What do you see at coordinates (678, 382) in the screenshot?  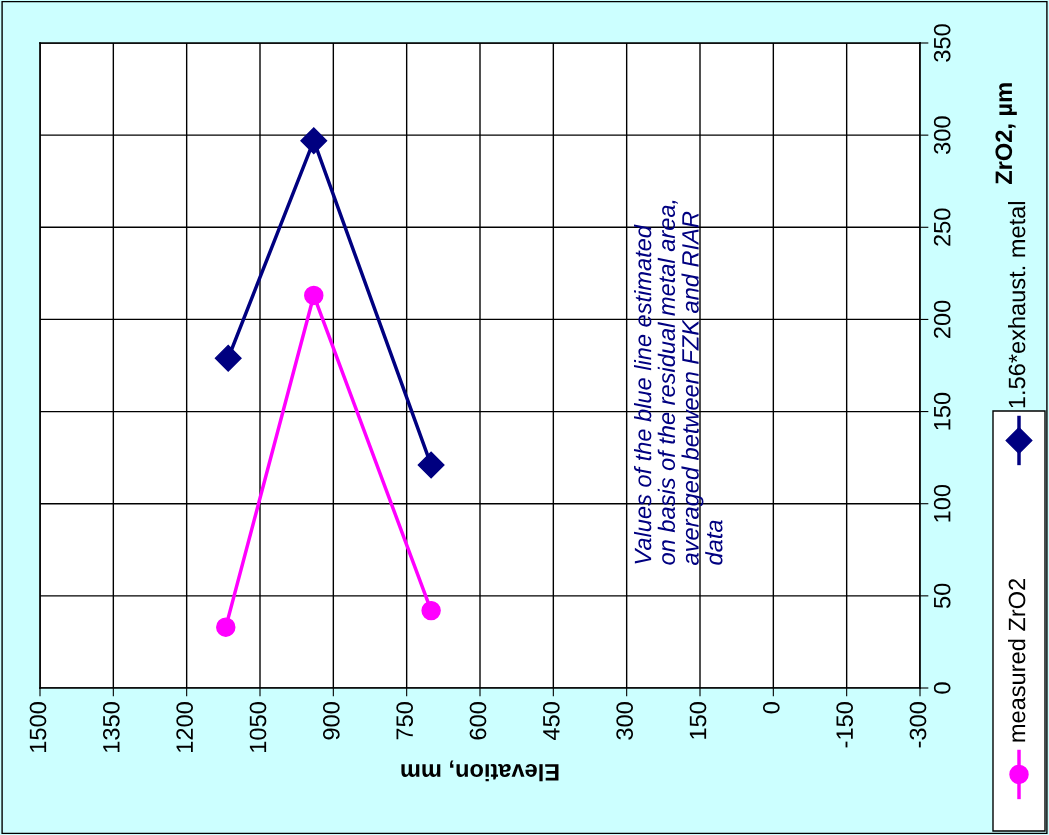 I see `annotation: Values of the blue line estimated on basis of the residual metal area, averaged between FZK and RIAR data` at bounding box center [678, 382].